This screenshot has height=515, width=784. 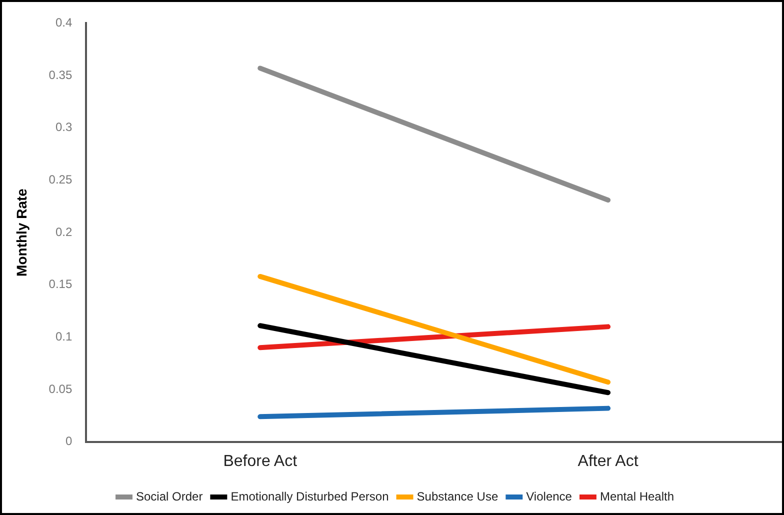 What do you see at coordinates (608, 461) in the screenshot?
I see `x-tick-label: After Act` at bounding box center [608, 461].